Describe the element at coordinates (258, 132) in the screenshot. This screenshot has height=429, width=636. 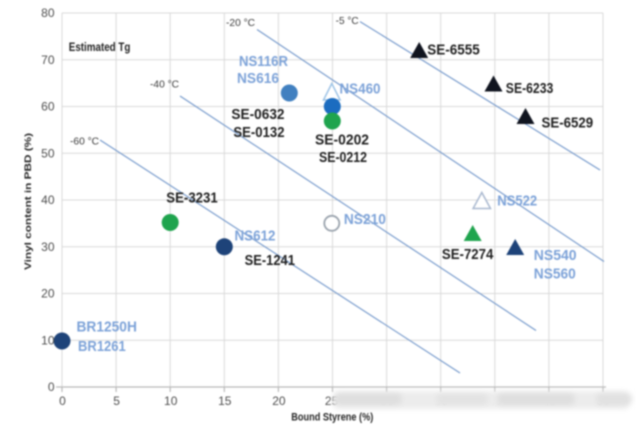
I see `svg-text: SE-0132` at that location.